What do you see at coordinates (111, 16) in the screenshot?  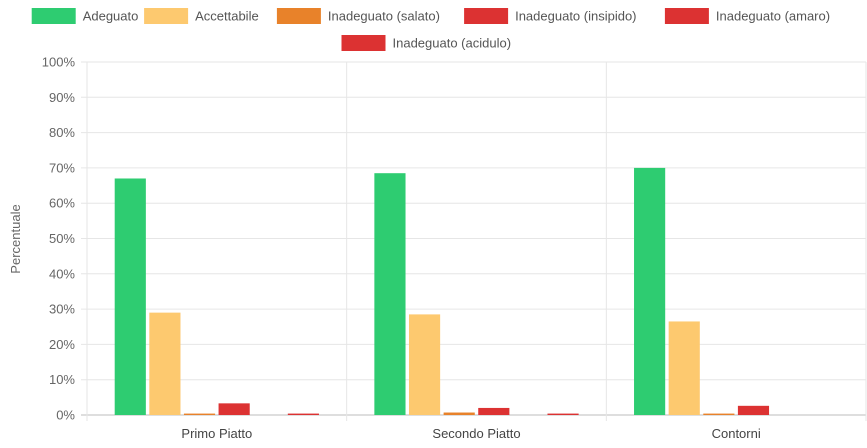 I see `legend-label: Adeguato` at bounding box center [111, 16].